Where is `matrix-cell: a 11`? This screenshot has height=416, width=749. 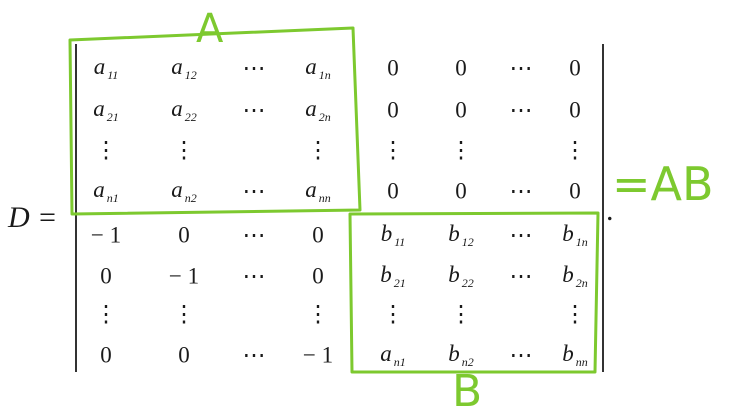
matrix-cell: a 11 is located at coordinates (106, 68).